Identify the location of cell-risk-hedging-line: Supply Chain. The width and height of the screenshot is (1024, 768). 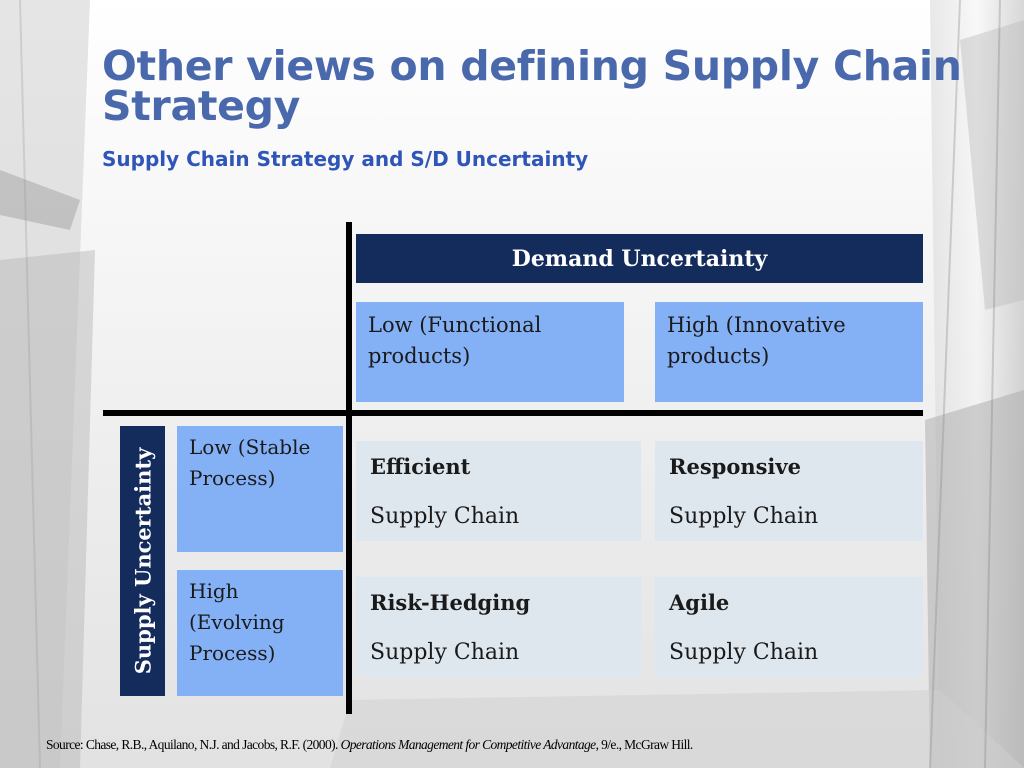
(445, 652).